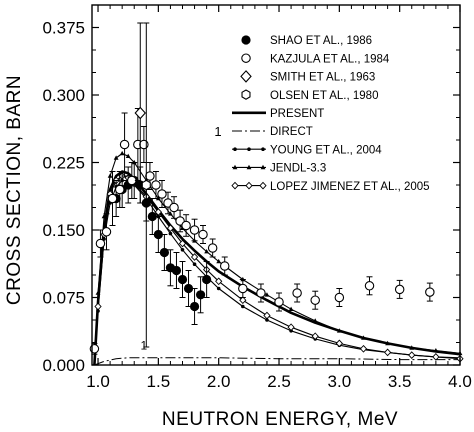 The height and width of the screenshot is (432, 474). Describe the element at coordinates (321, 41) in the screenshot. I see `legend-label: SHAO ET AL., 1986` at that location.